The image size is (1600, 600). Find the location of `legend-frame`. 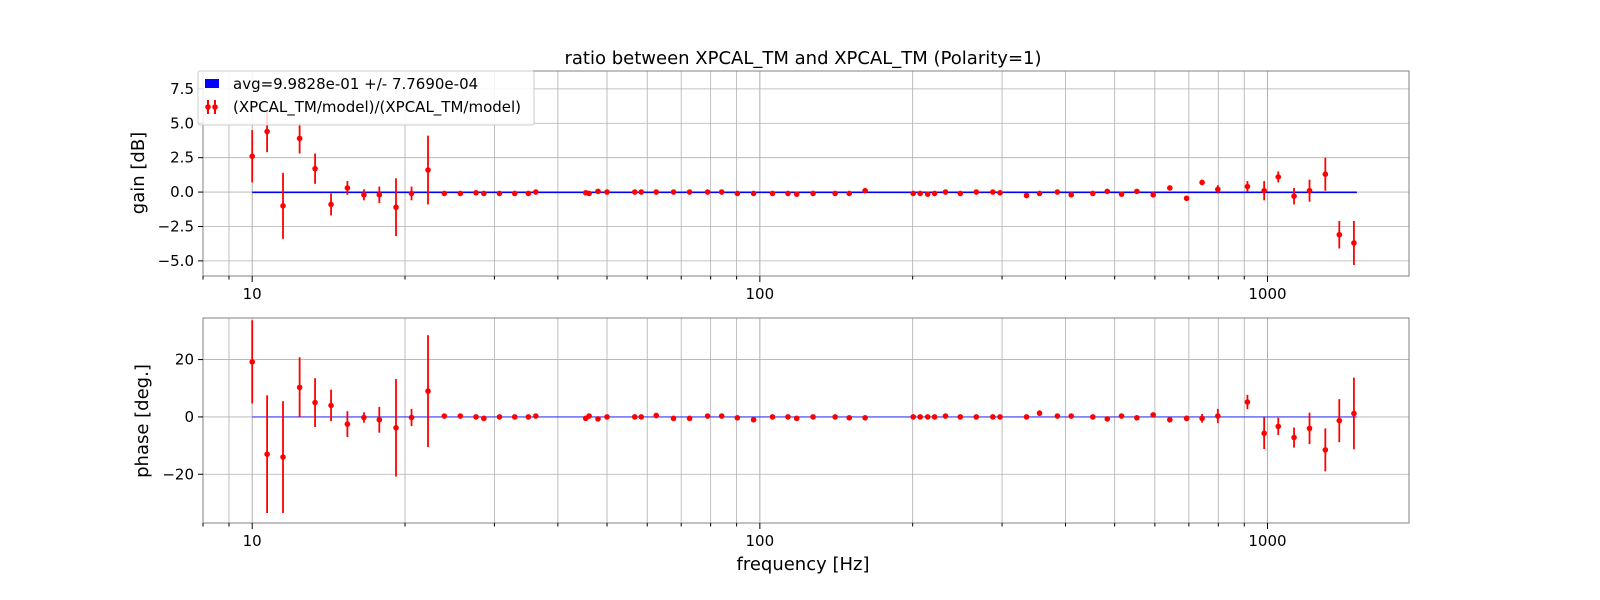

legend-frame is located at coordinates (366, 98).